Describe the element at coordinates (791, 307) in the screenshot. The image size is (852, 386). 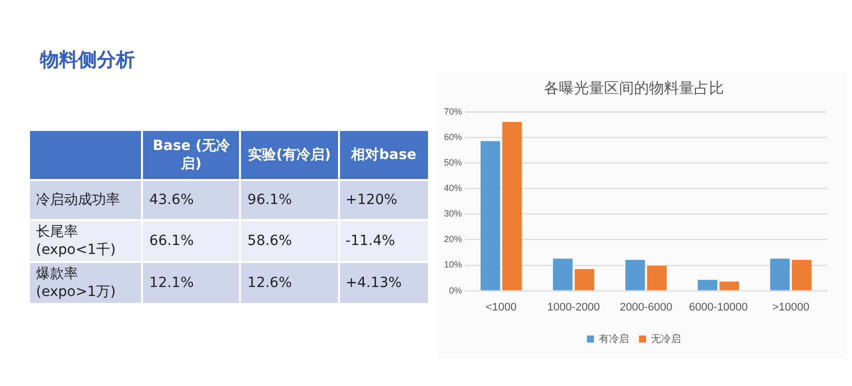
I see `x-tick-label: >10000` at that location.